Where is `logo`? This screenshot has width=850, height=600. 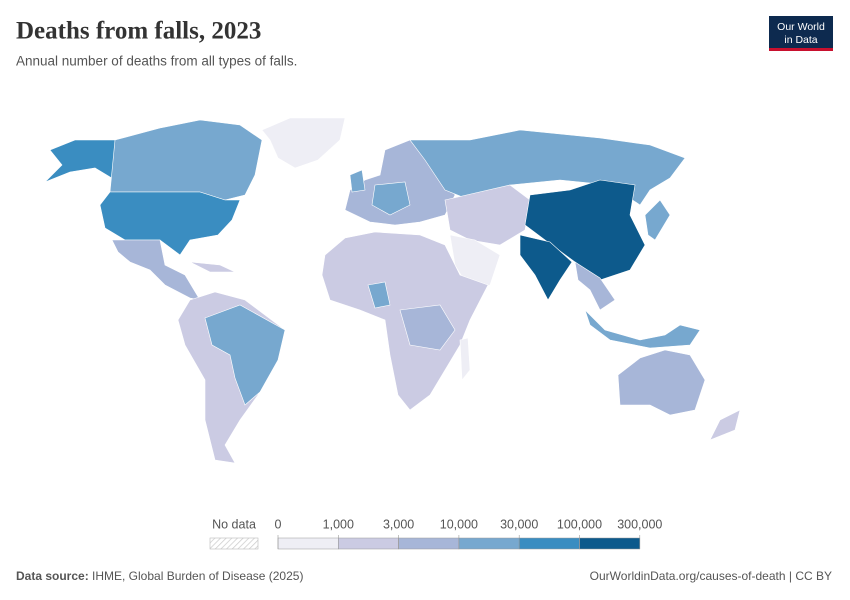 logo is located at coordinates (801, 33).